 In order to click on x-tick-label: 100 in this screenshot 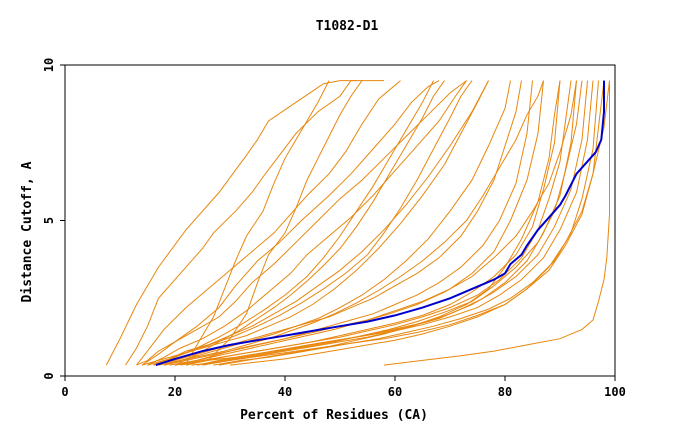, I will do `click(615, 392)`.